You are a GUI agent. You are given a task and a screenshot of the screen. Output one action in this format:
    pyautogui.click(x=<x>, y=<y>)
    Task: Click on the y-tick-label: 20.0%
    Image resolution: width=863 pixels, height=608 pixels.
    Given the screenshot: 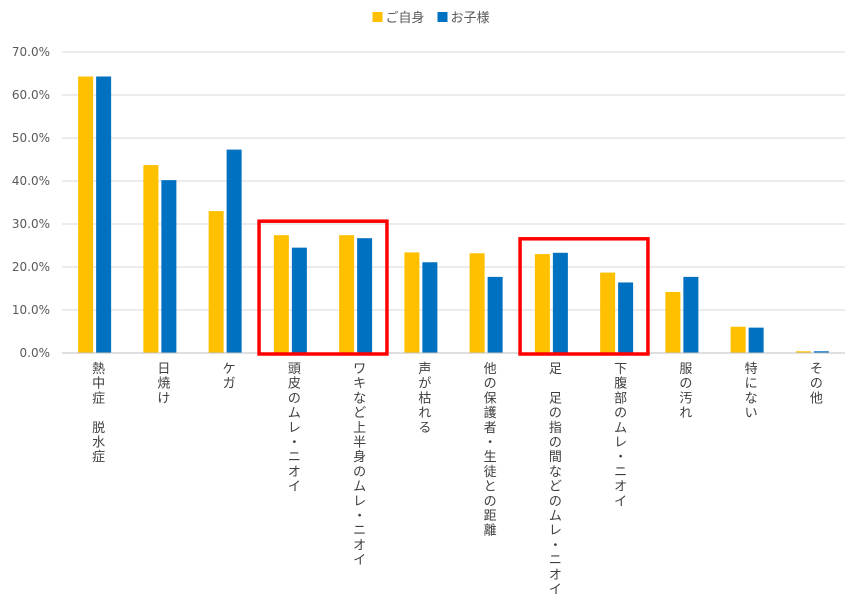 What is the action you would take?
    pyautogui.click(x=31, y=267)
    